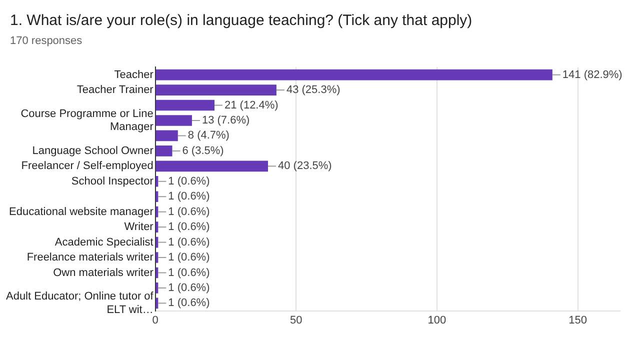 The width and height of the screenshot is (636, 338). What do you see at coordinates (139, 227) in the screenshot?
I see `y-tick-label: Writer` at bounding box center [139, 227].